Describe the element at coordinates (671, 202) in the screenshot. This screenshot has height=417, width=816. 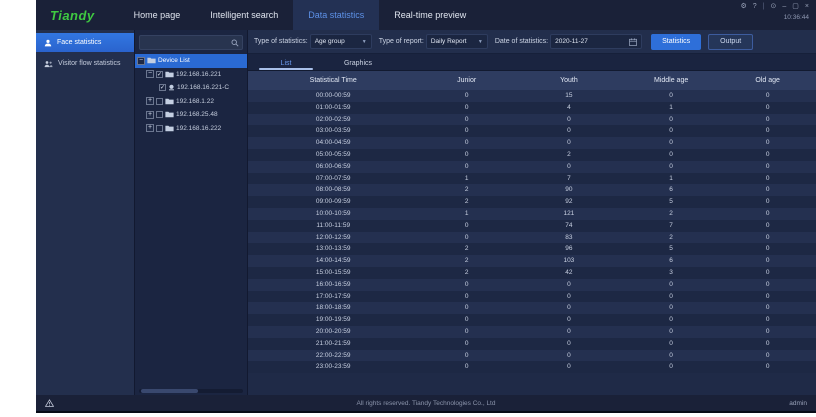
I see `cell-value: 5` at that location.